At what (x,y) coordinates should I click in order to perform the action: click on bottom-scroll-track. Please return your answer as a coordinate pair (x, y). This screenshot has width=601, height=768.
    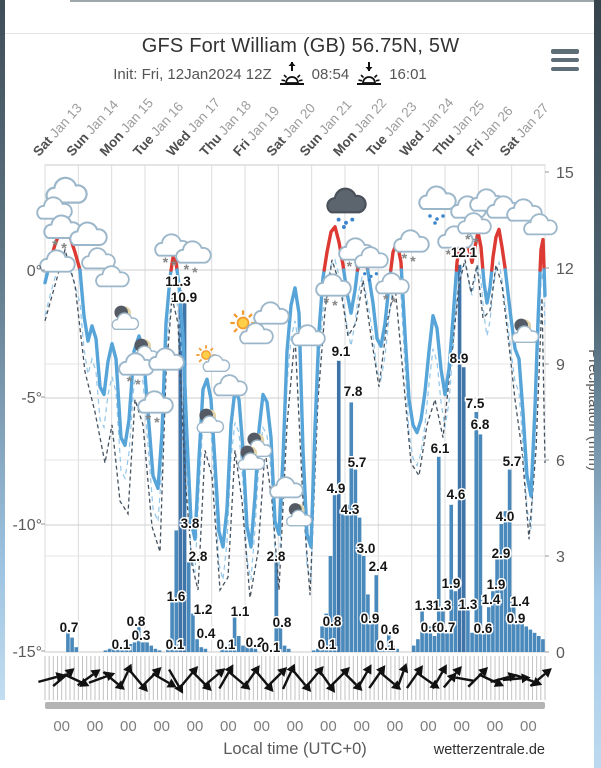
    Looking at the image, I should click on (295, 705).